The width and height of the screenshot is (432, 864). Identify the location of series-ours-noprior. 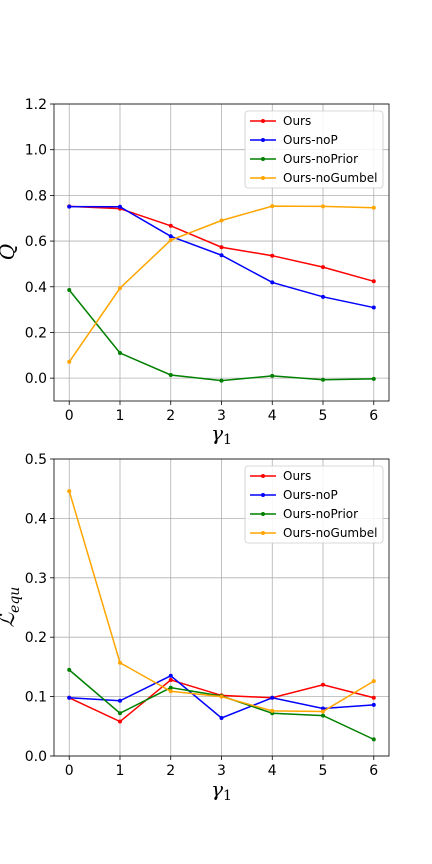
(221, 335).